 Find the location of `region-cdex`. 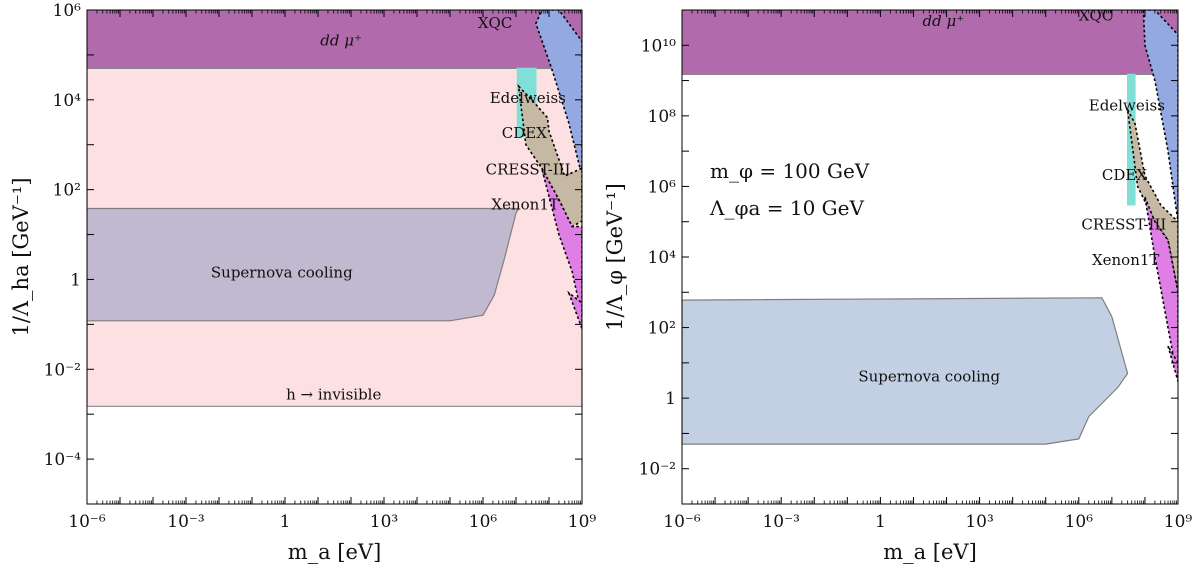

region-cdex is located at coordinates (549, 156).